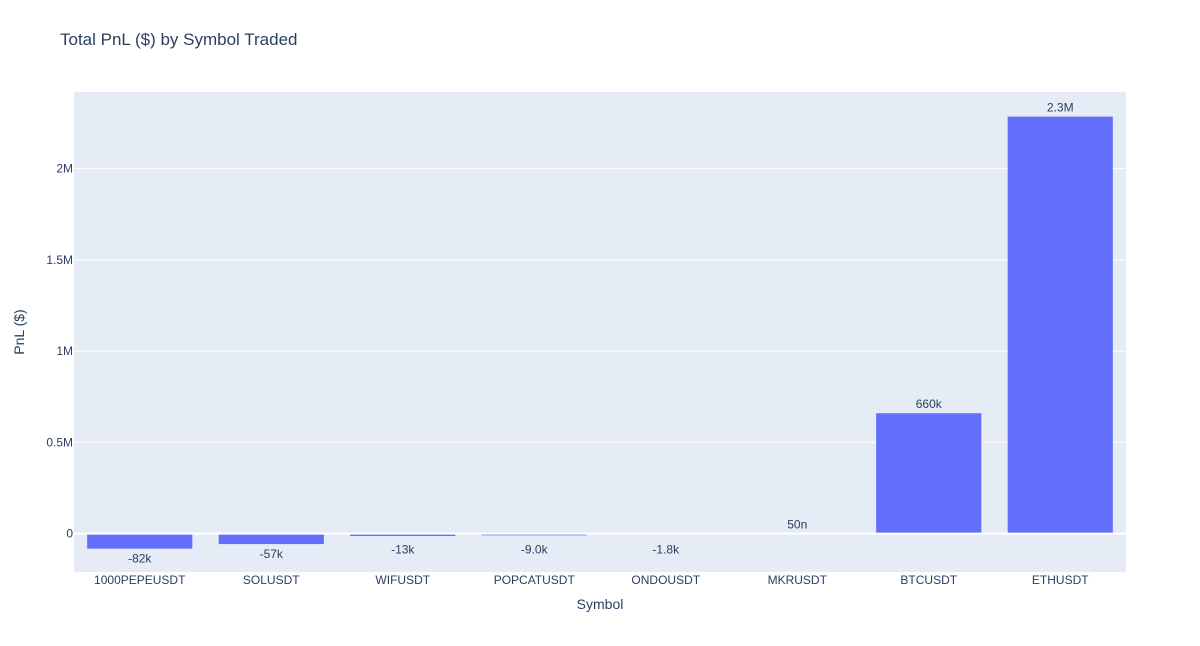  What do you see at coordinates (64, 351) in the screenshot?
I see `y-tick-label: 1M` at bounding box center [64, 351].